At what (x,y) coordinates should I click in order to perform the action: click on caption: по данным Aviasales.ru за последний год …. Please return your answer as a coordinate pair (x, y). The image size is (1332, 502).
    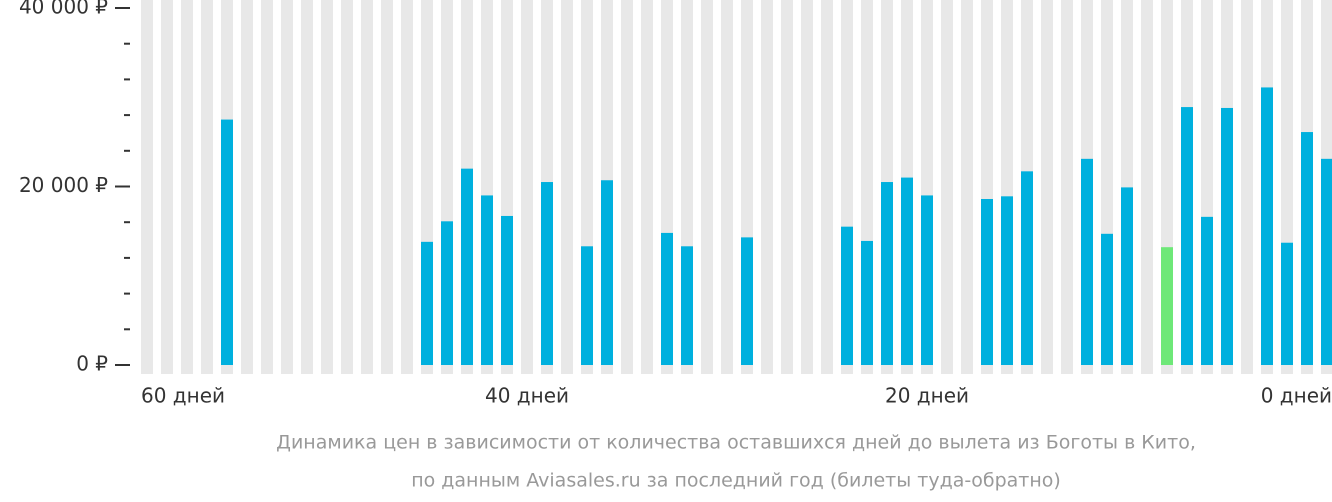
    Looking at the image, I should click on (736, 481).